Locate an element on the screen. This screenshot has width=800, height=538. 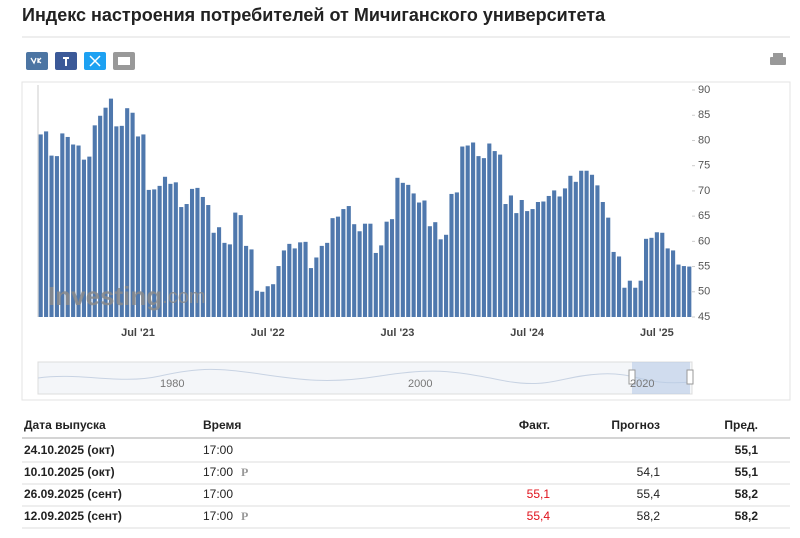
y-tick-label: 85 is located at coordinates (704, 115).